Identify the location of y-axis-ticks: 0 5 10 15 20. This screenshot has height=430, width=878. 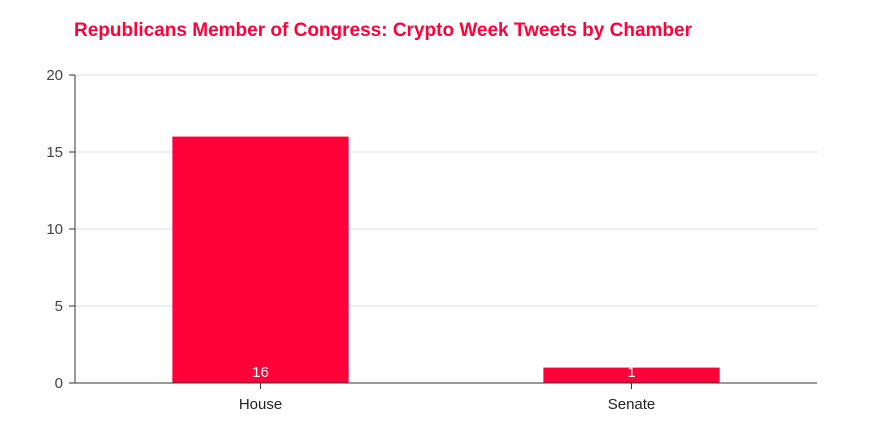
(60, 229).